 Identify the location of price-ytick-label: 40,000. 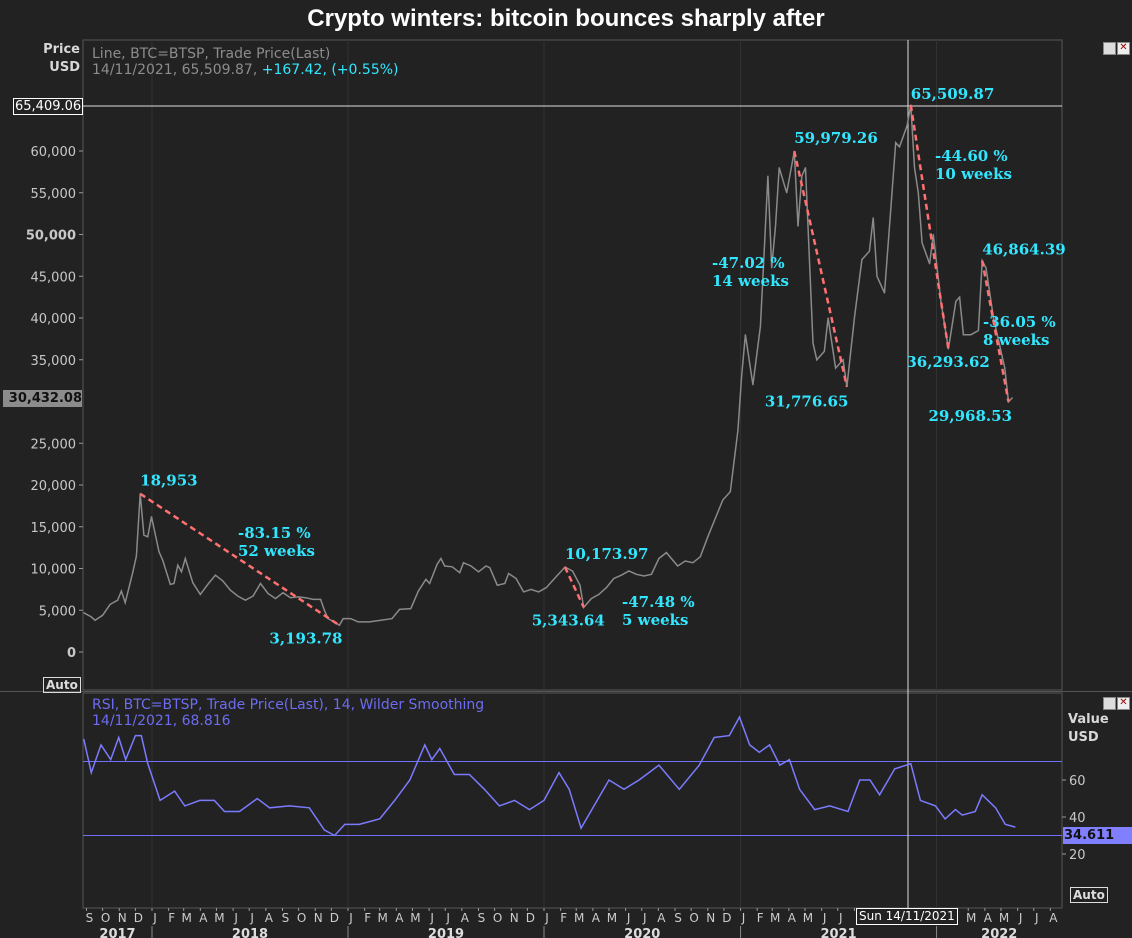
(54, 319).